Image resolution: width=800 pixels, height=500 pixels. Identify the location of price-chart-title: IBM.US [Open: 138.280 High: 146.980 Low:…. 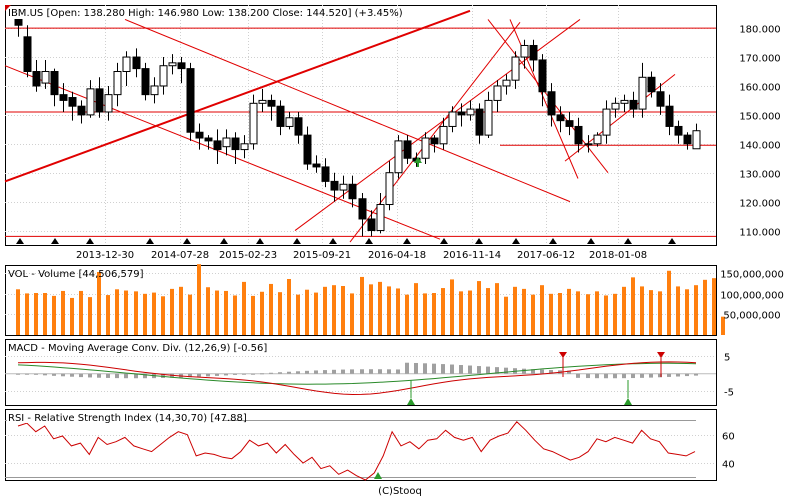
(205, 13).